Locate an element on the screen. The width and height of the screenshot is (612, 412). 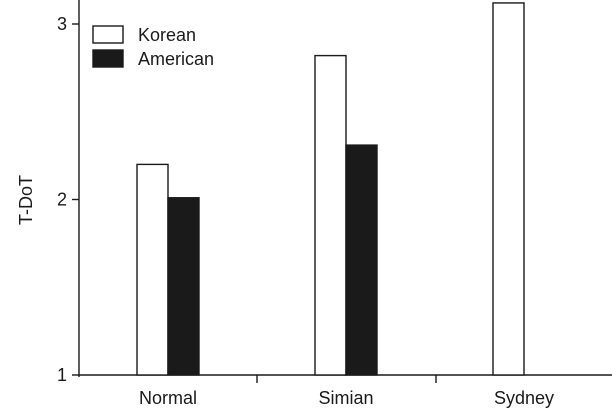
x-tick-label: Simian is located at coordinates (345, 398).